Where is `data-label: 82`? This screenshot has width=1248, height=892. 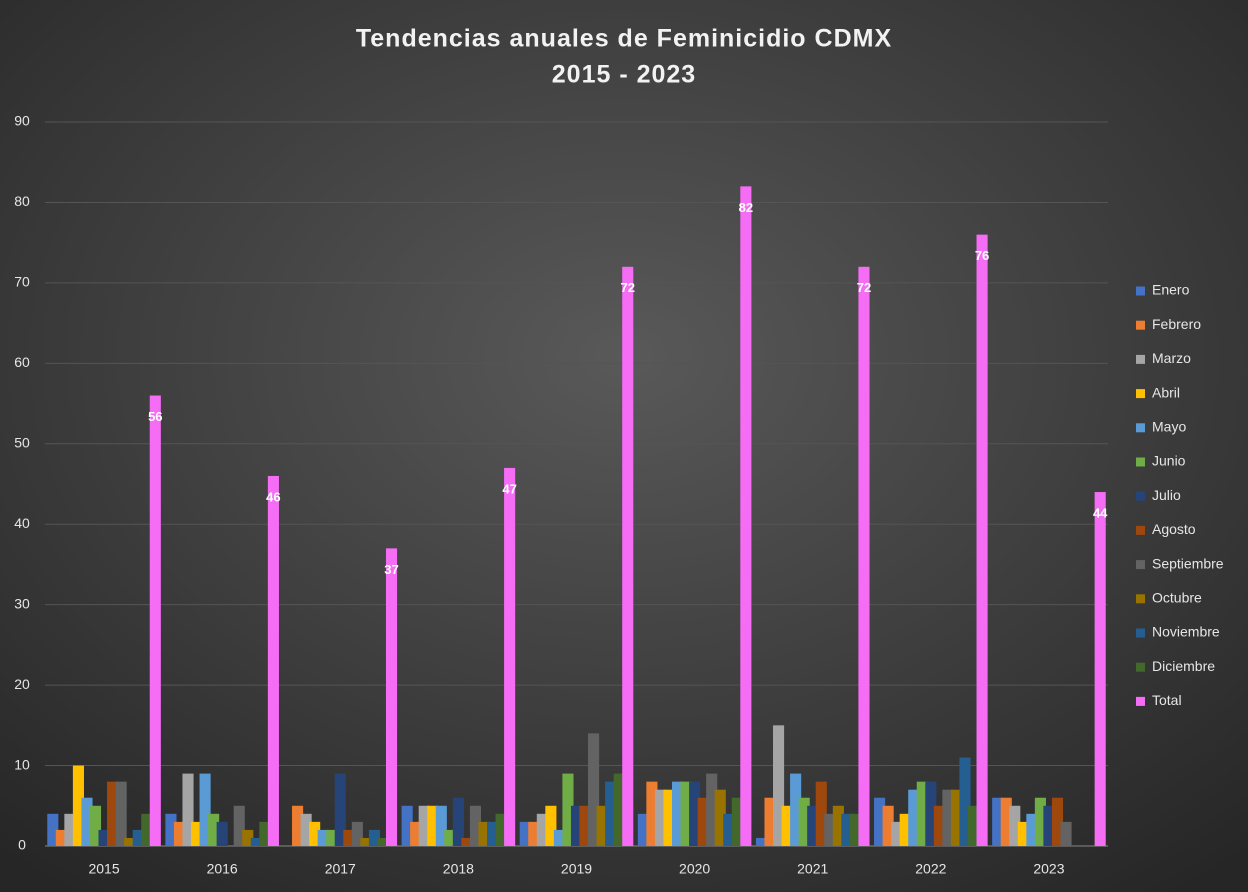
data-label: 82 is located at coordinates (746, 207).